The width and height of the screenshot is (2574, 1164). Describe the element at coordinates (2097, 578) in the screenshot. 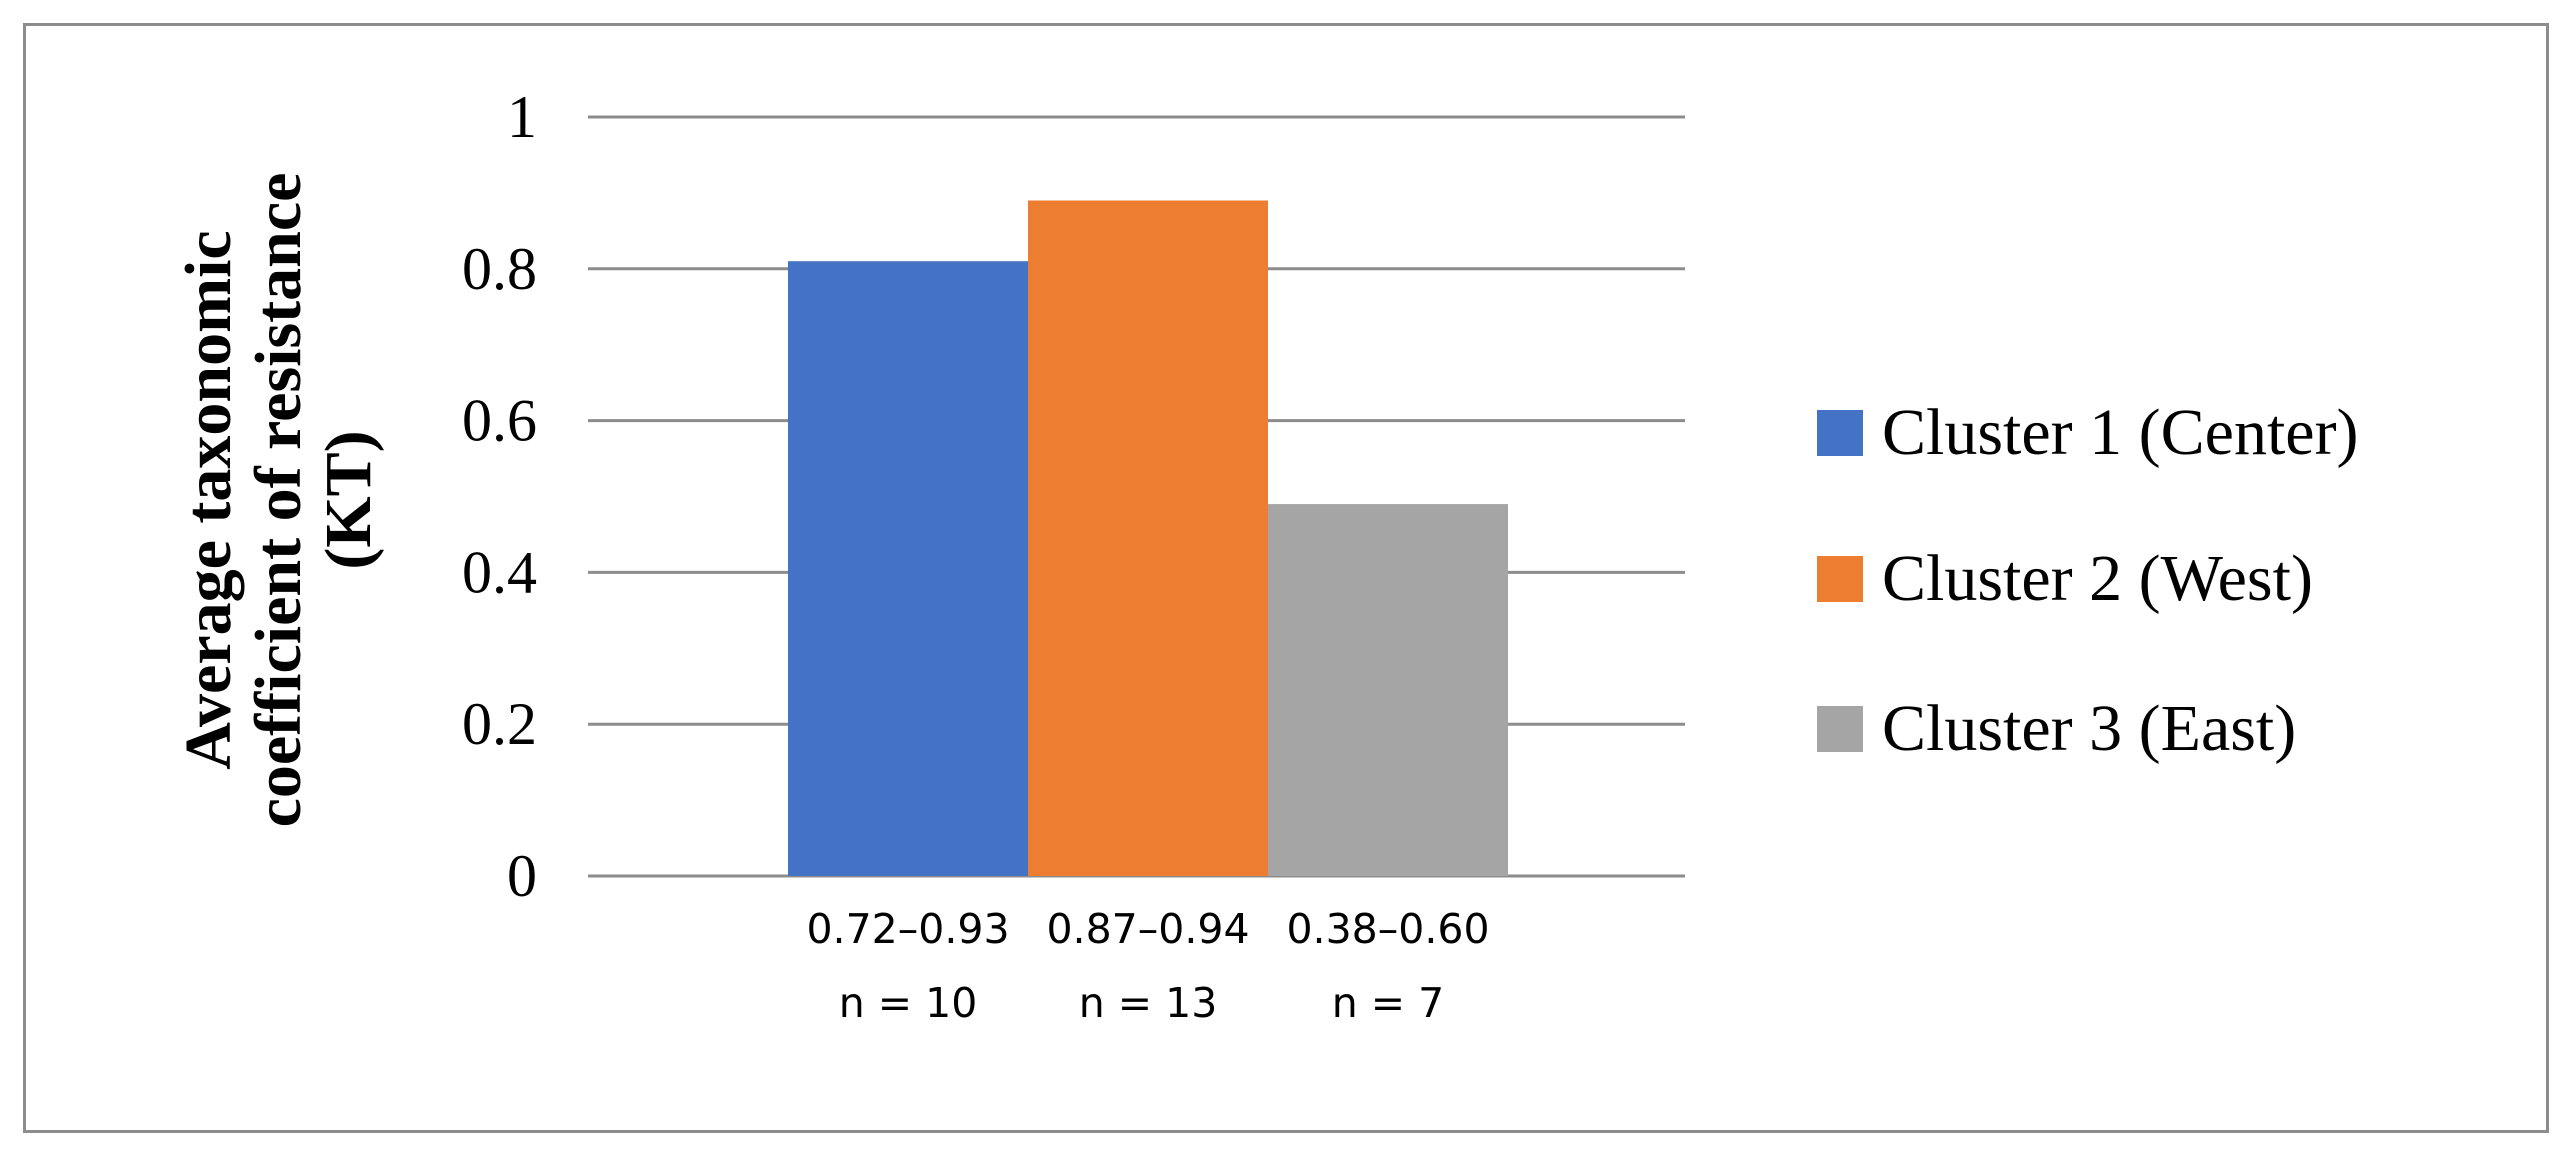

I see `legend-label: Cluster 2 (West)` at that location.